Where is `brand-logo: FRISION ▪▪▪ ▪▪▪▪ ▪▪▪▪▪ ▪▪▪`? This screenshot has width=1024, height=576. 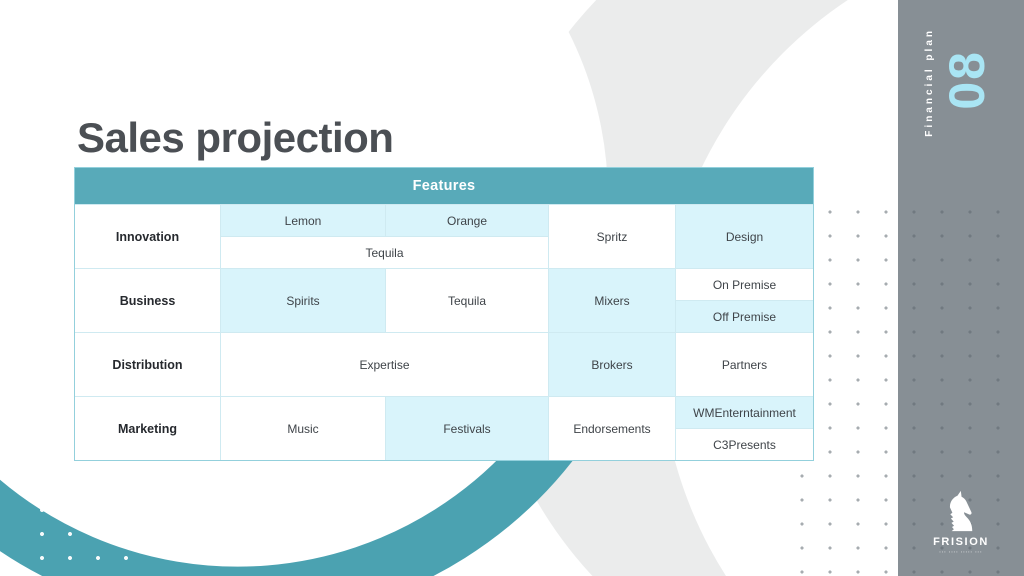
brand-logo: FRISION ▪▪▪ ▪▪▪▪ ▪▪▪▪▪ ▪▪▪ is located at coordinates (961, 521).